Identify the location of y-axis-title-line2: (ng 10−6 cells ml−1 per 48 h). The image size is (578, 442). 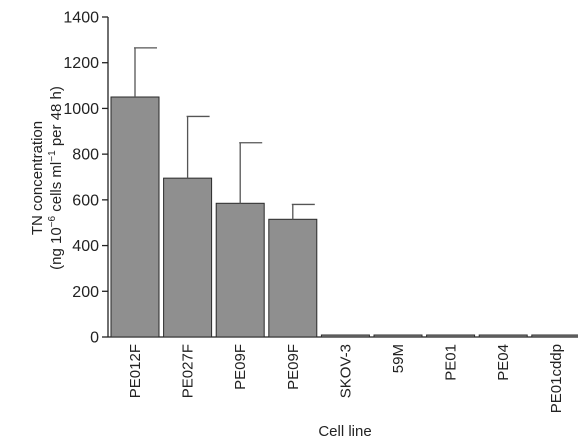
(56, 178).